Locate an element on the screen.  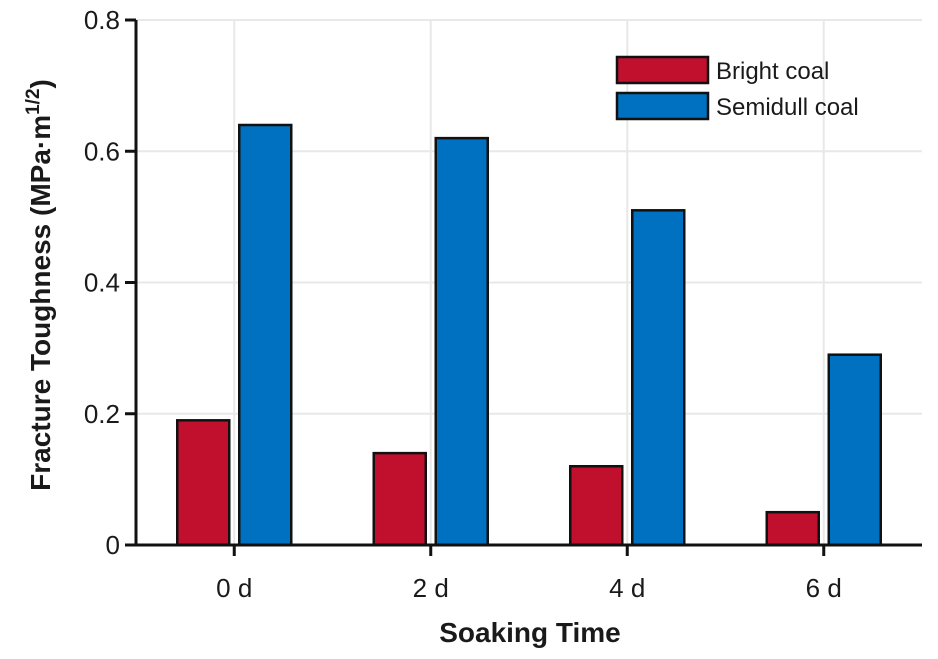
bar-bright-coal-0-d is located at coordinates (203, 483).